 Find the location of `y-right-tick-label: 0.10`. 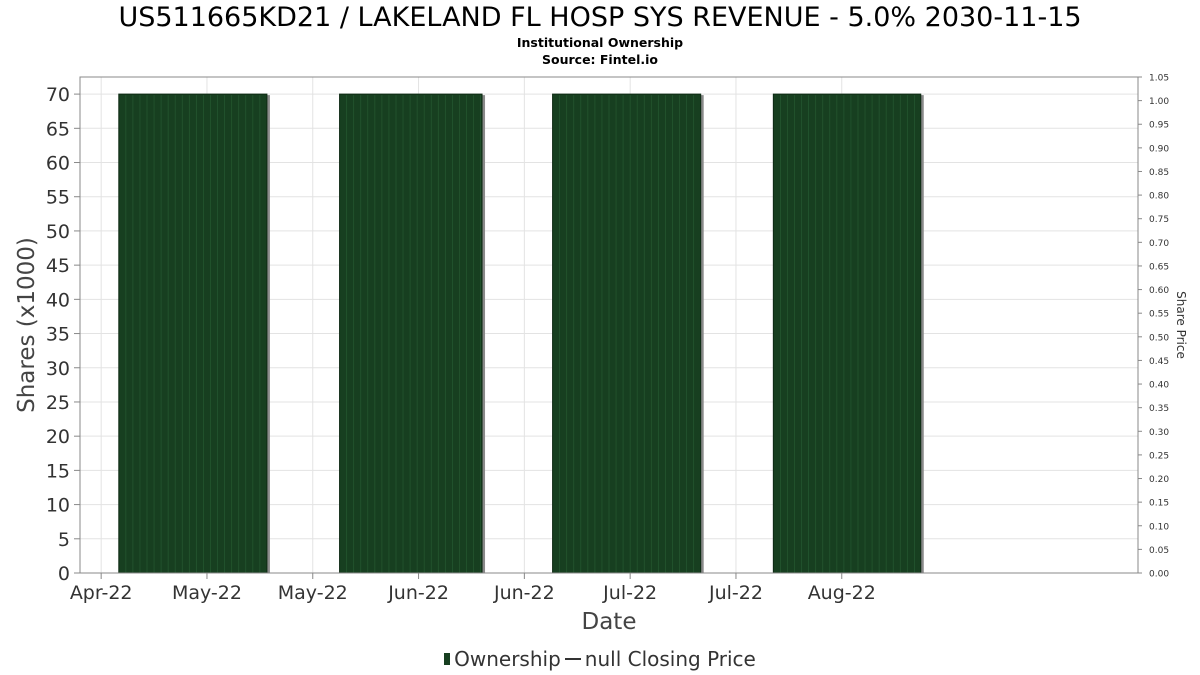

y-right-tick-label: 0.10 is located at coordinates (1159, 527).